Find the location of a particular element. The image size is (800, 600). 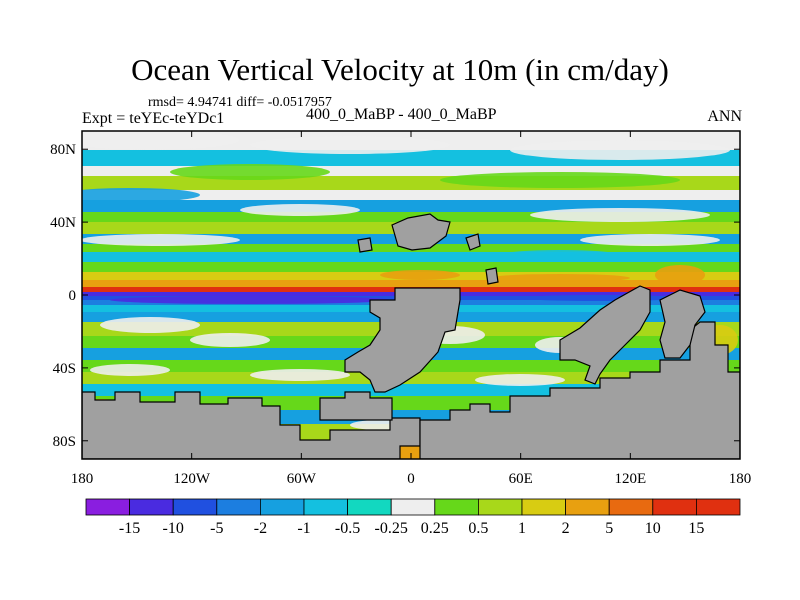

colorbar-label: 5 is located at coordinates (609, 528).